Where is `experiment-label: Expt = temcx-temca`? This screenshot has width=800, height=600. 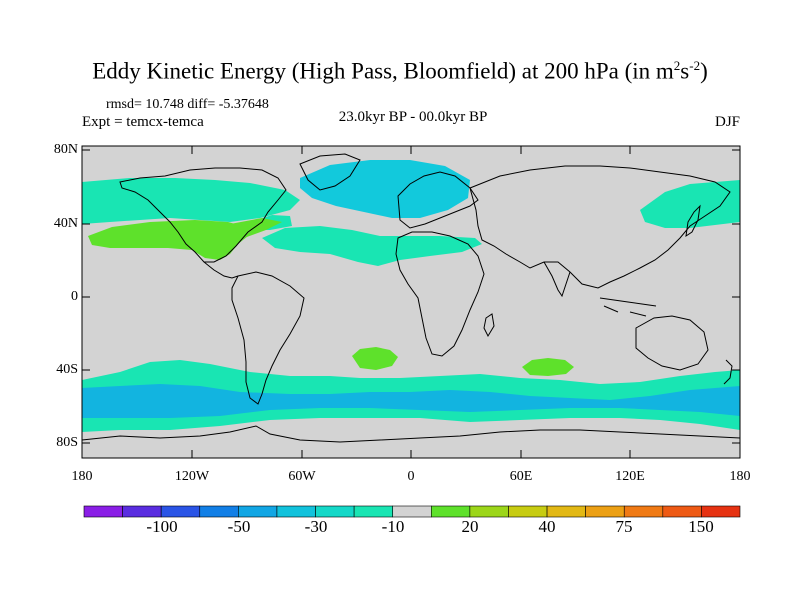
experiment-label: Expt = temcx-temca is located at coordinates (143, 122).